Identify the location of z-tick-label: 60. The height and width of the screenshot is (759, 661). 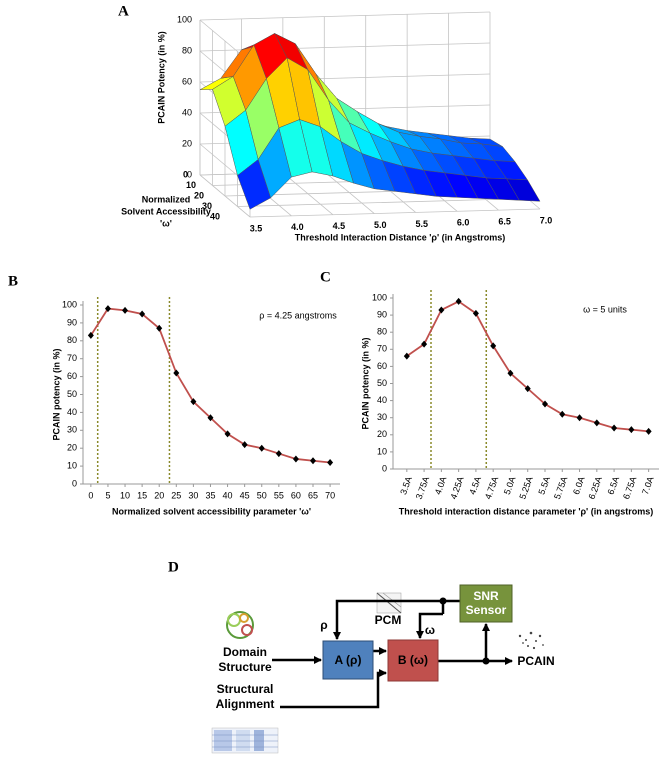
(187, 81).